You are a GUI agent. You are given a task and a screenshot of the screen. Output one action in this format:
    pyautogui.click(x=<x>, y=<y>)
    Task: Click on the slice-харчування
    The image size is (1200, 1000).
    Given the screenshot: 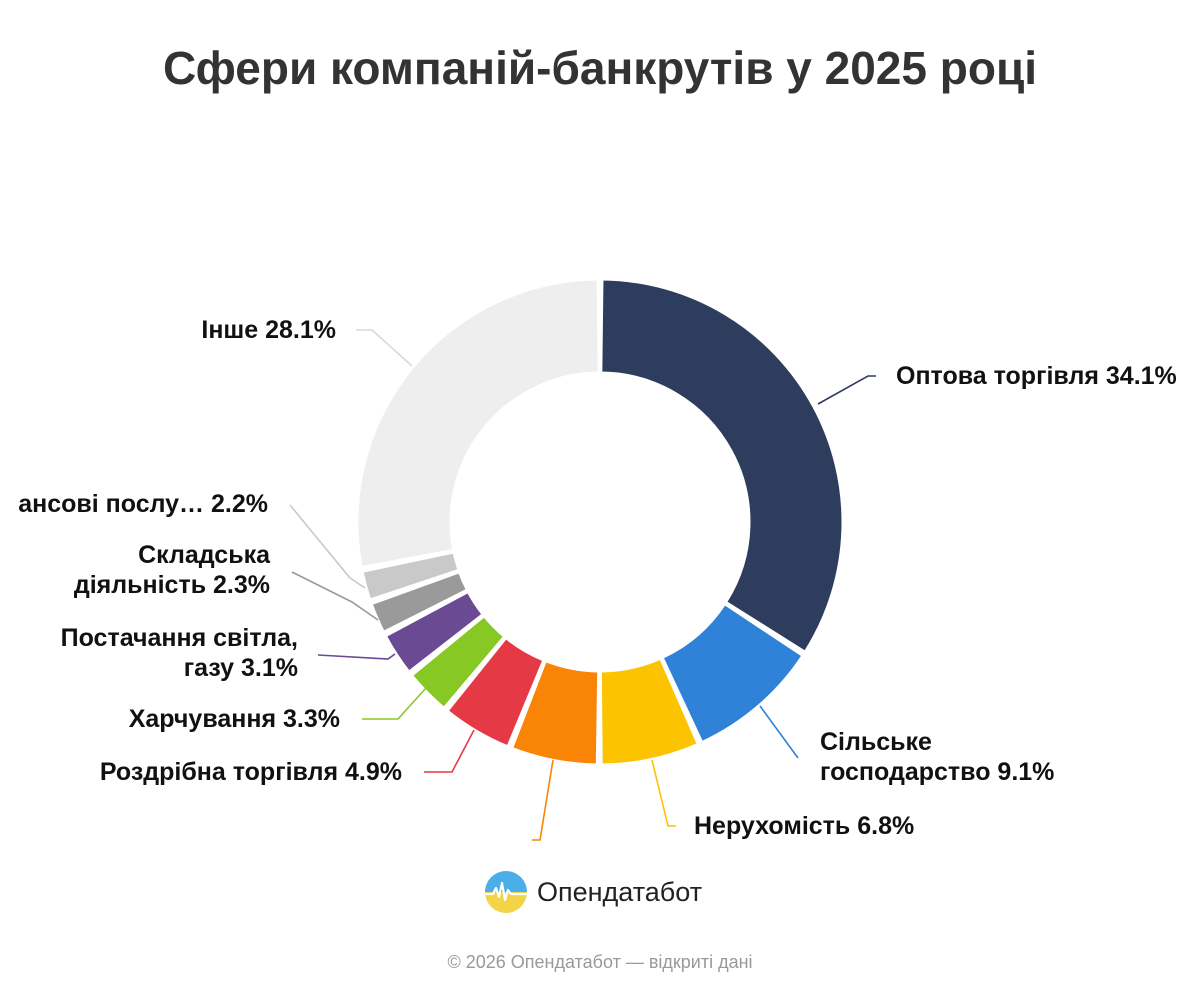 What is the action you would take?
    pyautogui.click(x=458, y=662)
    